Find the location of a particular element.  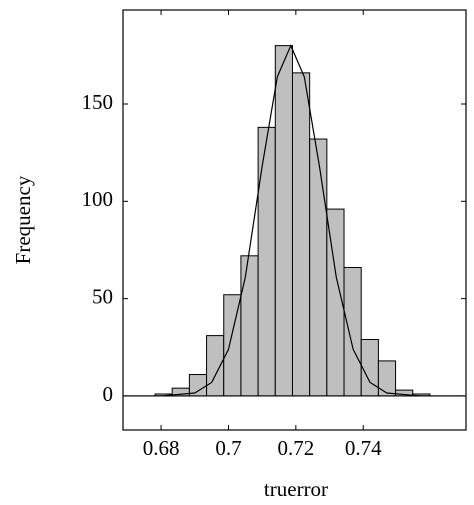

x-tick-label: 0.72 is located at coordinates (295, 448).